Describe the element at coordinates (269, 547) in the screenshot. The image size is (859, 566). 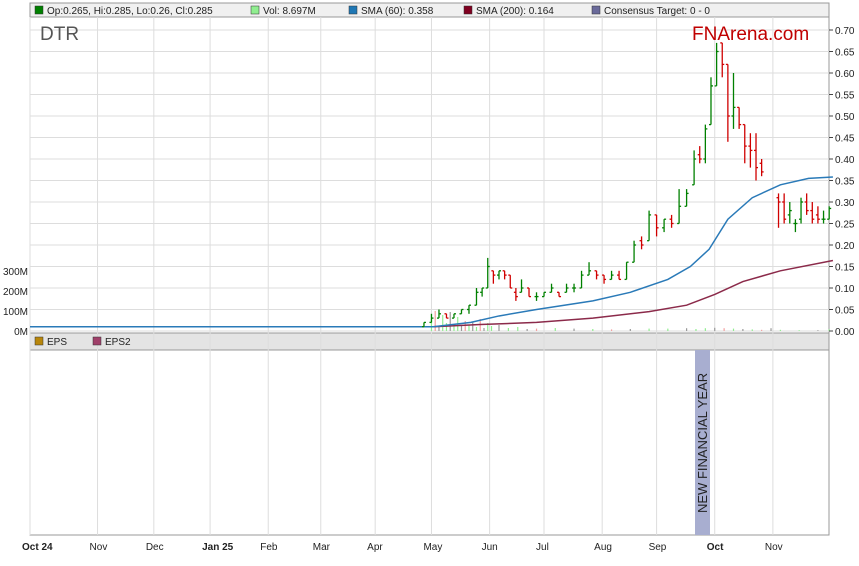
I see `x-tick-label: Feb` at that location.